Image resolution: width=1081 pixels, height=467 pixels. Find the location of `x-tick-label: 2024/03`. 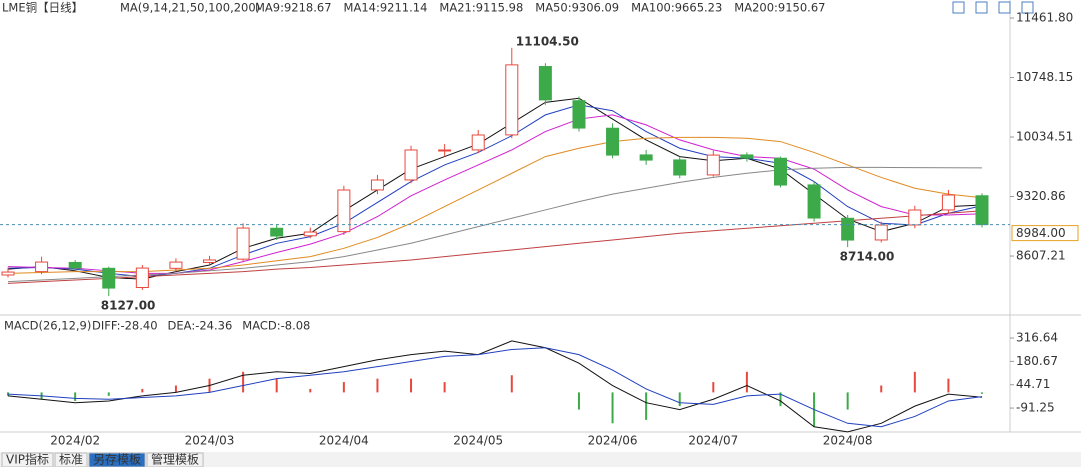

x-tick-label: 2024/03 is located at coordinates (210, 441).